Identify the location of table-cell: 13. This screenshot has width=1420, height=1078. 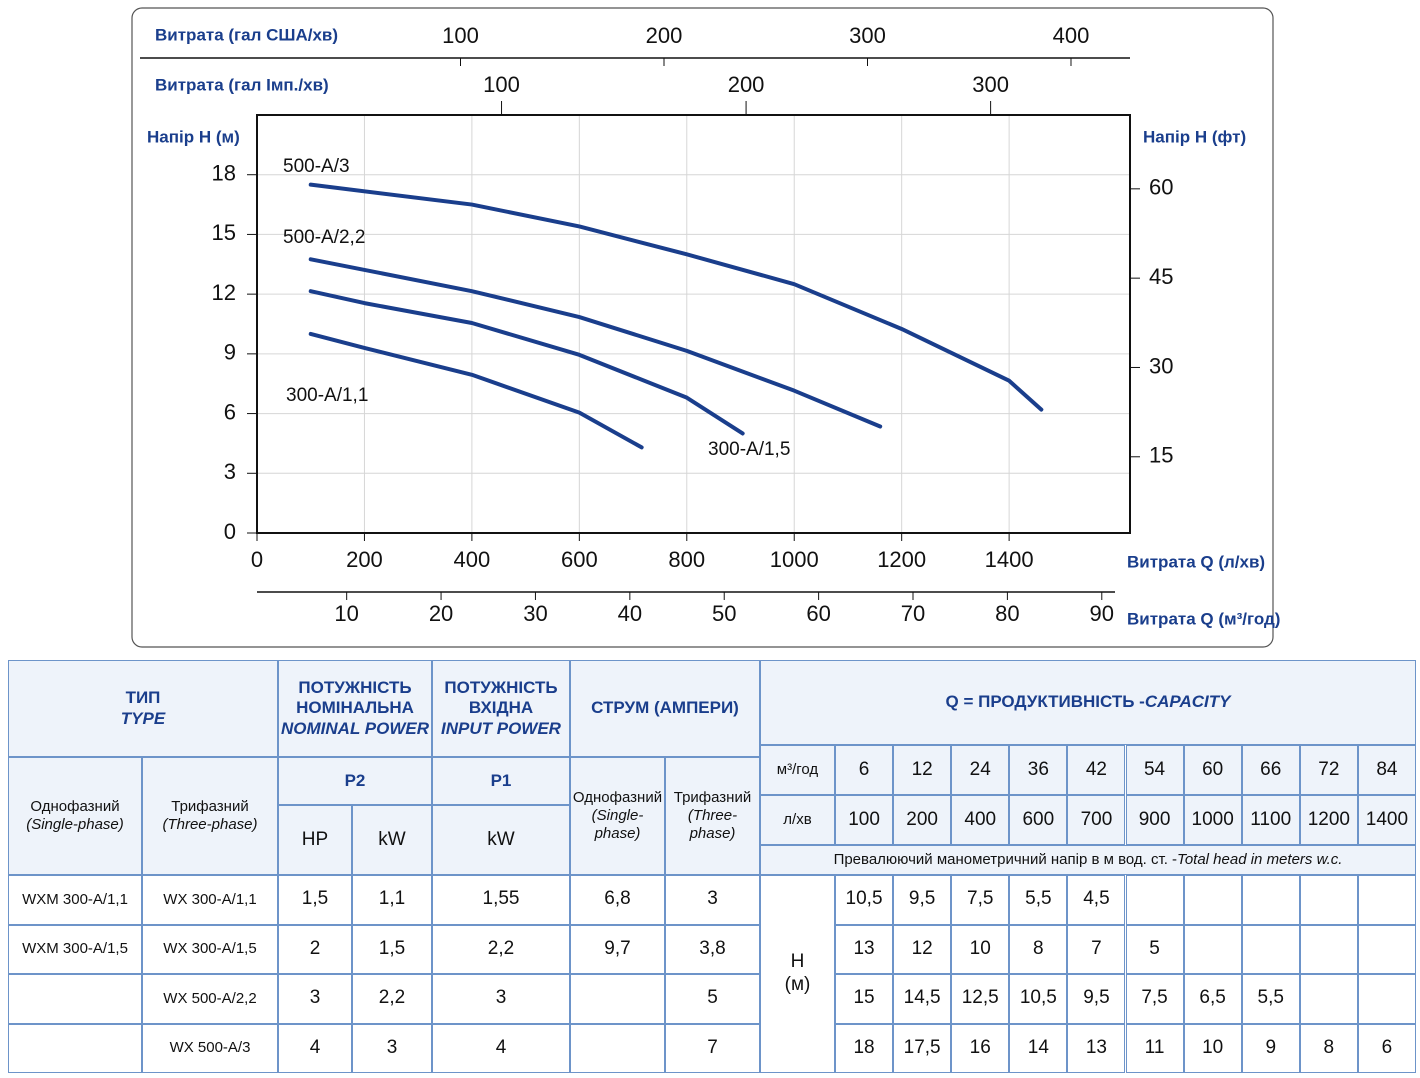
(1096, 1048).